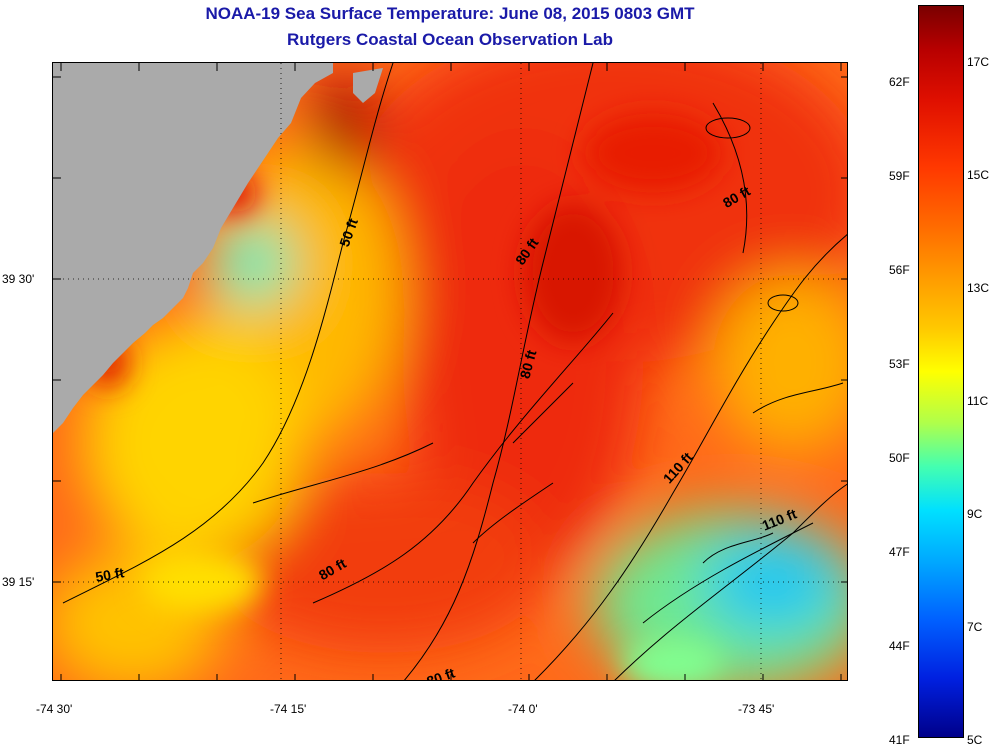 This screenshot has width=992, height=754. What do you see at coordinates (978, 288) in the screenshot?
I see `colorbar-label-13c: 13C` at bounding box center [978, 288].